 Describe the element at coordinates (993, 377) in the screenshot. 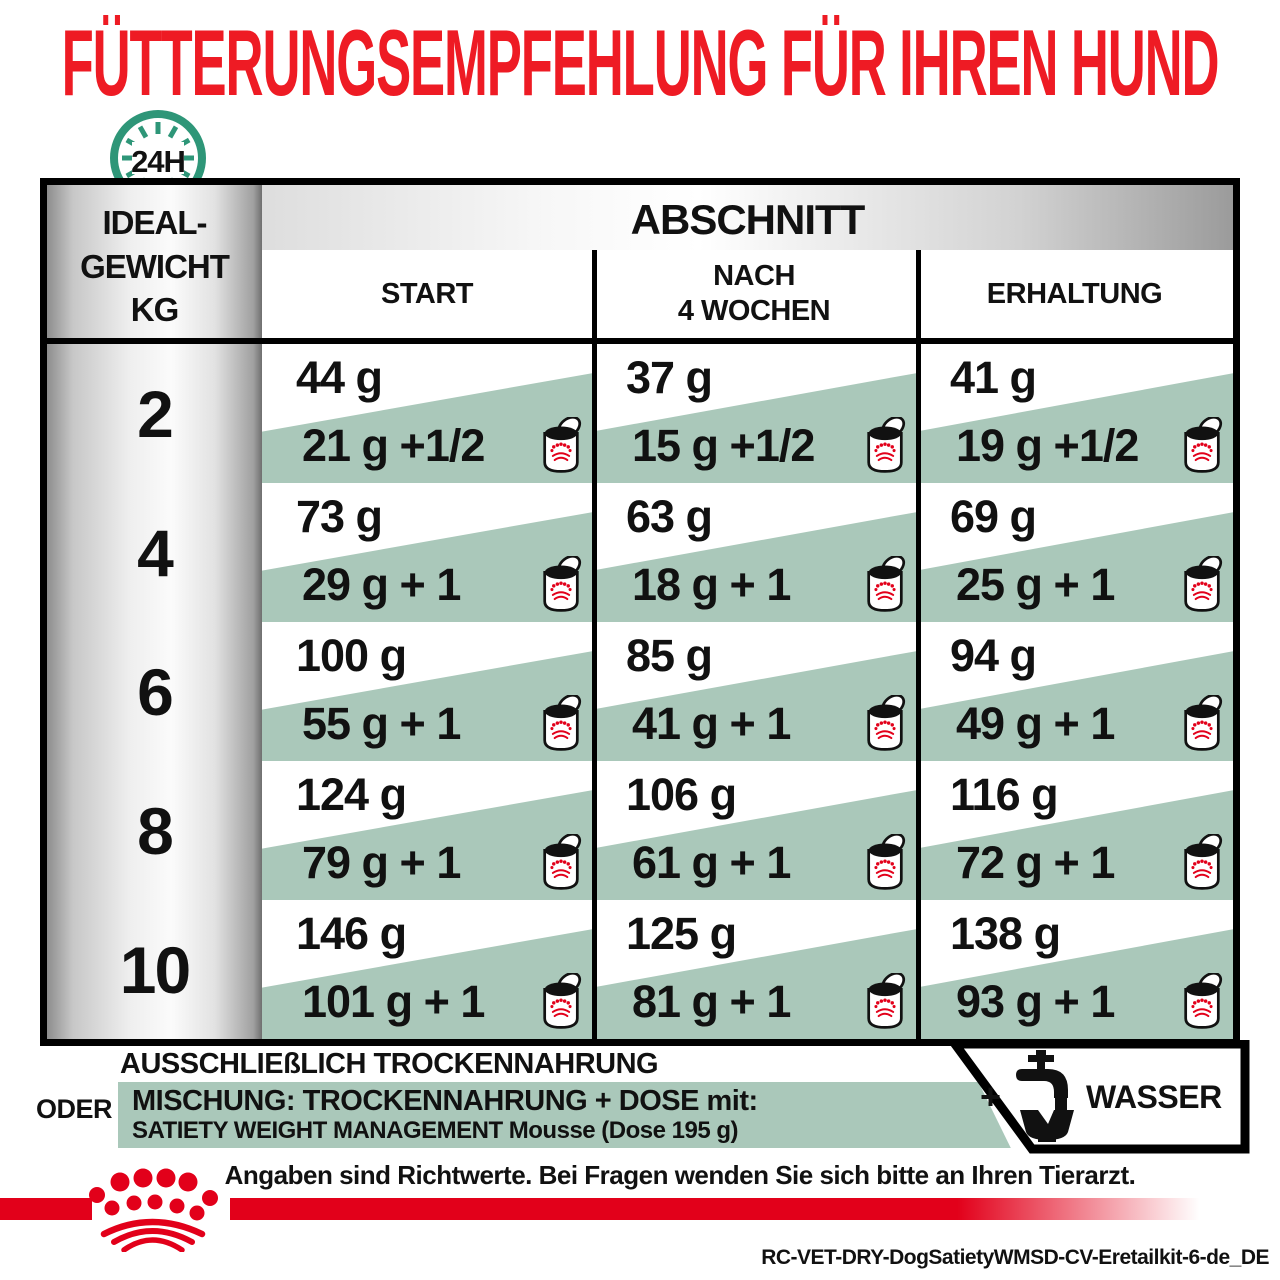

I see `dry-amount: 41 g` at that location.